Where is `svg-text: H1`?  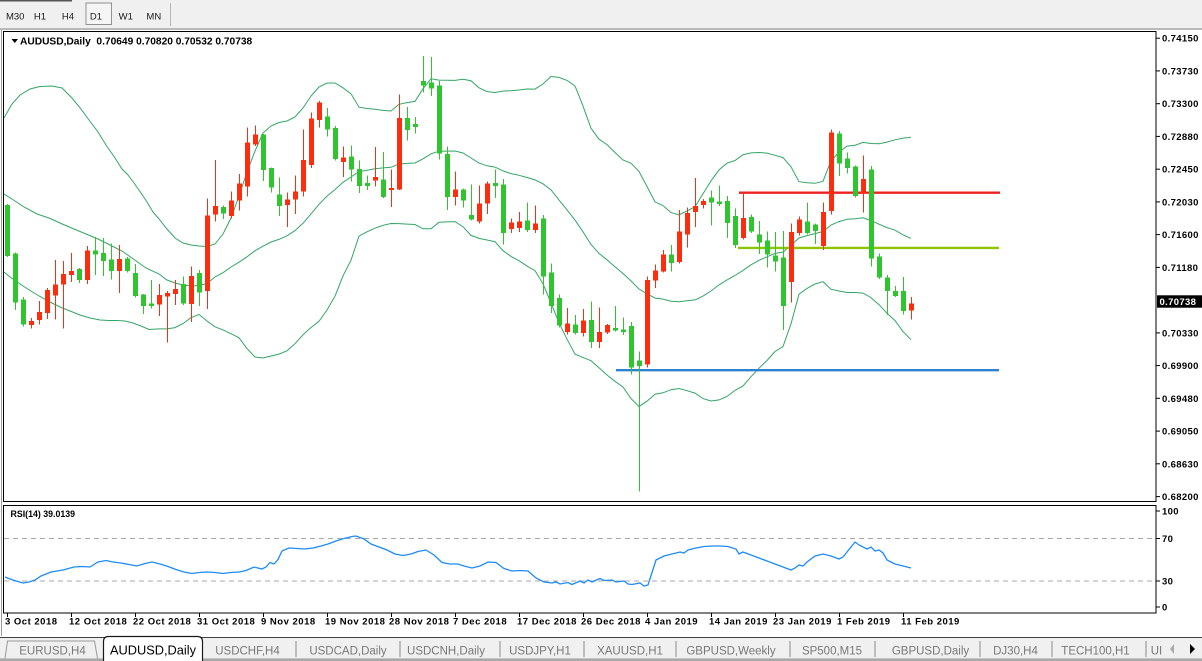
svg-text: H1 is located at coordinates (40, 16).